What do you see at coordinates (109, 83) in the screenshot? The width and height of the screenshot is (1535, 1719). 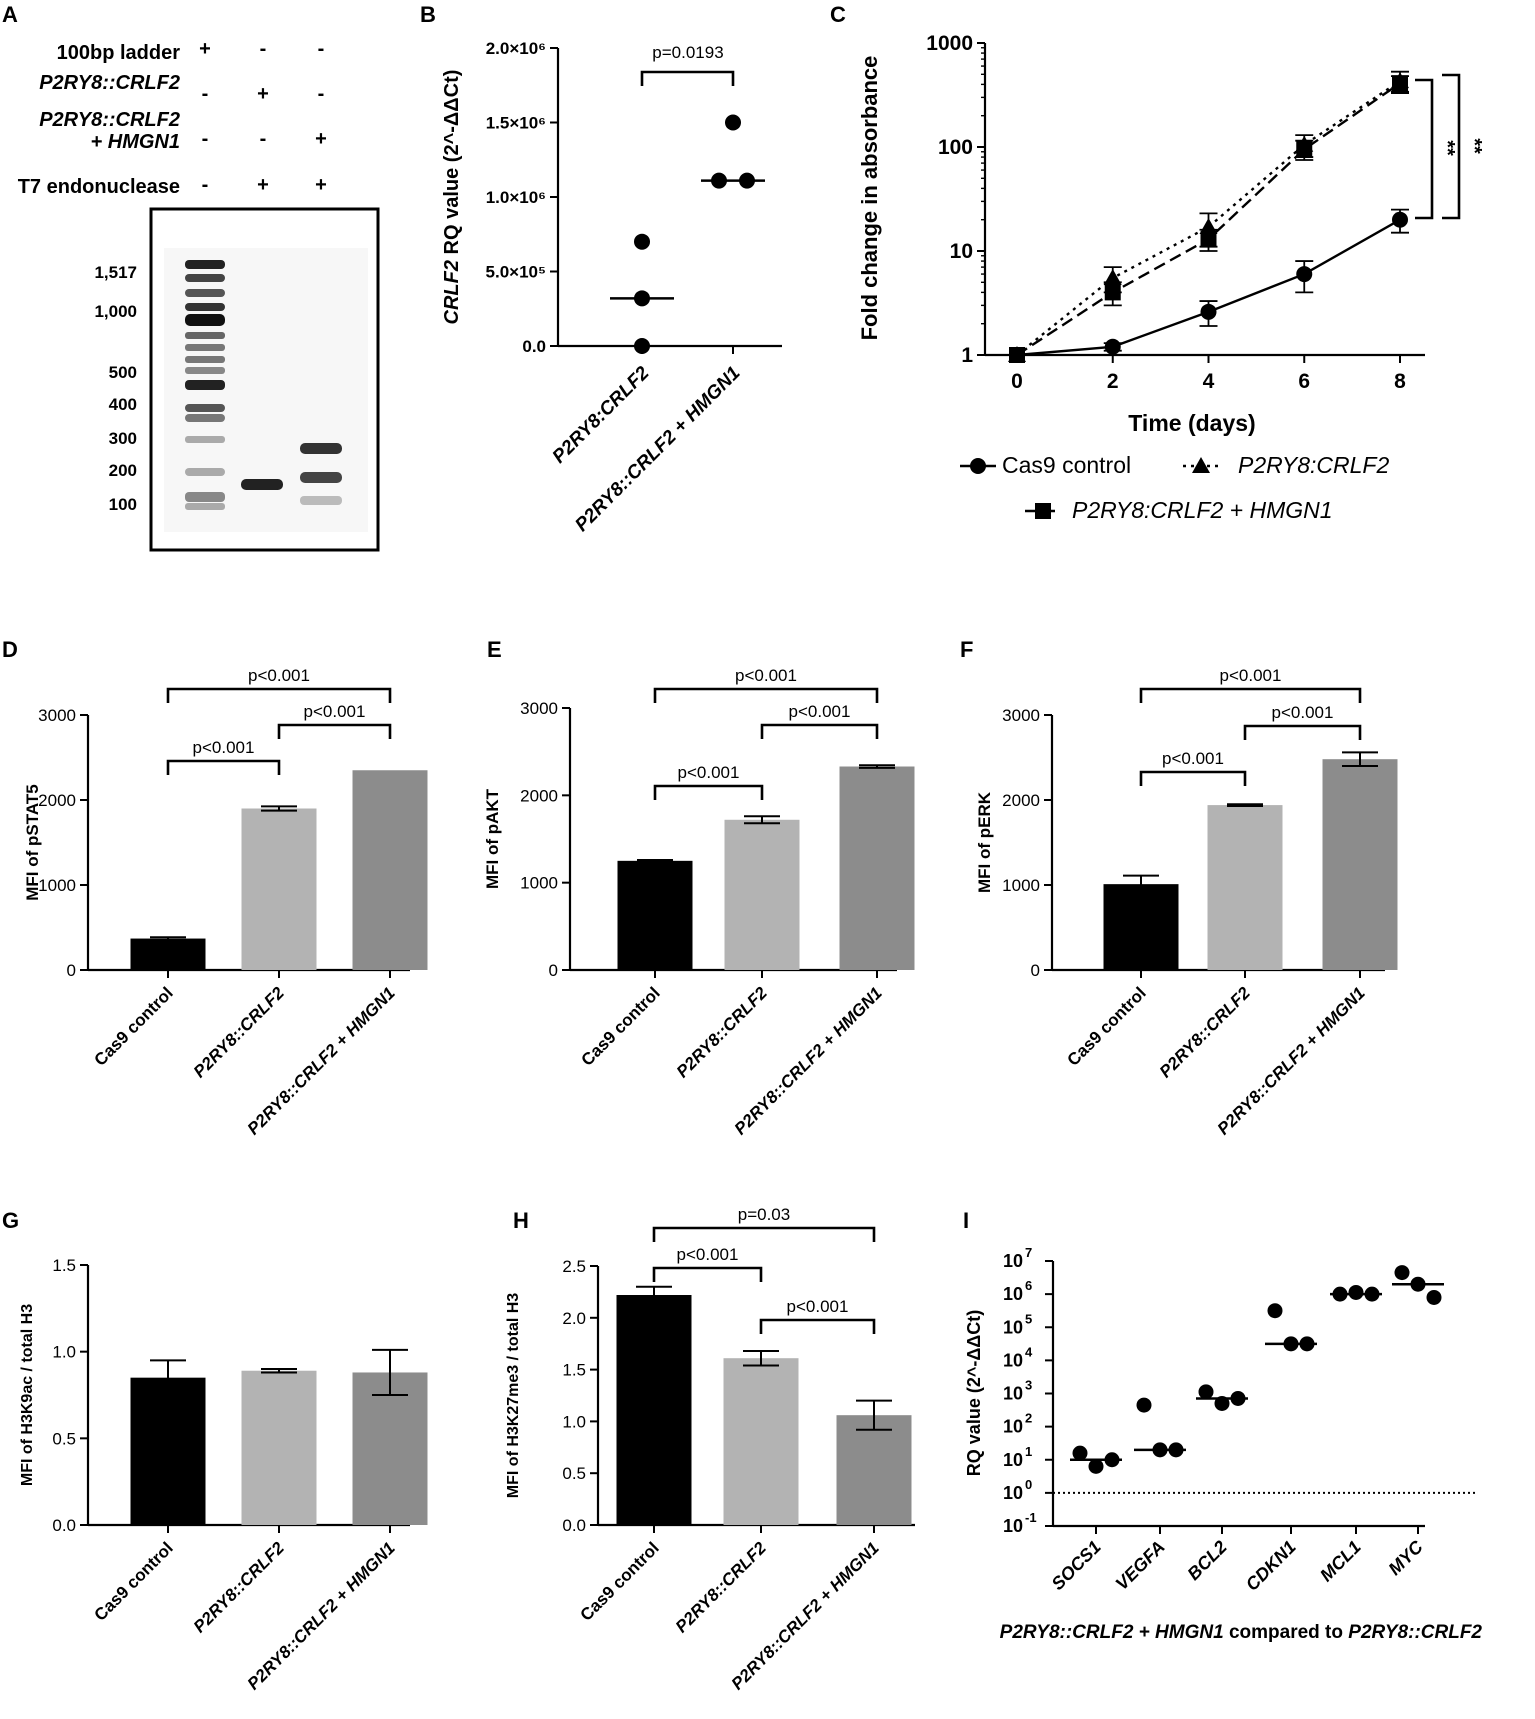 I see `gel-row-label: P2RY8::CRLF2` at bounding box center [109, 83].